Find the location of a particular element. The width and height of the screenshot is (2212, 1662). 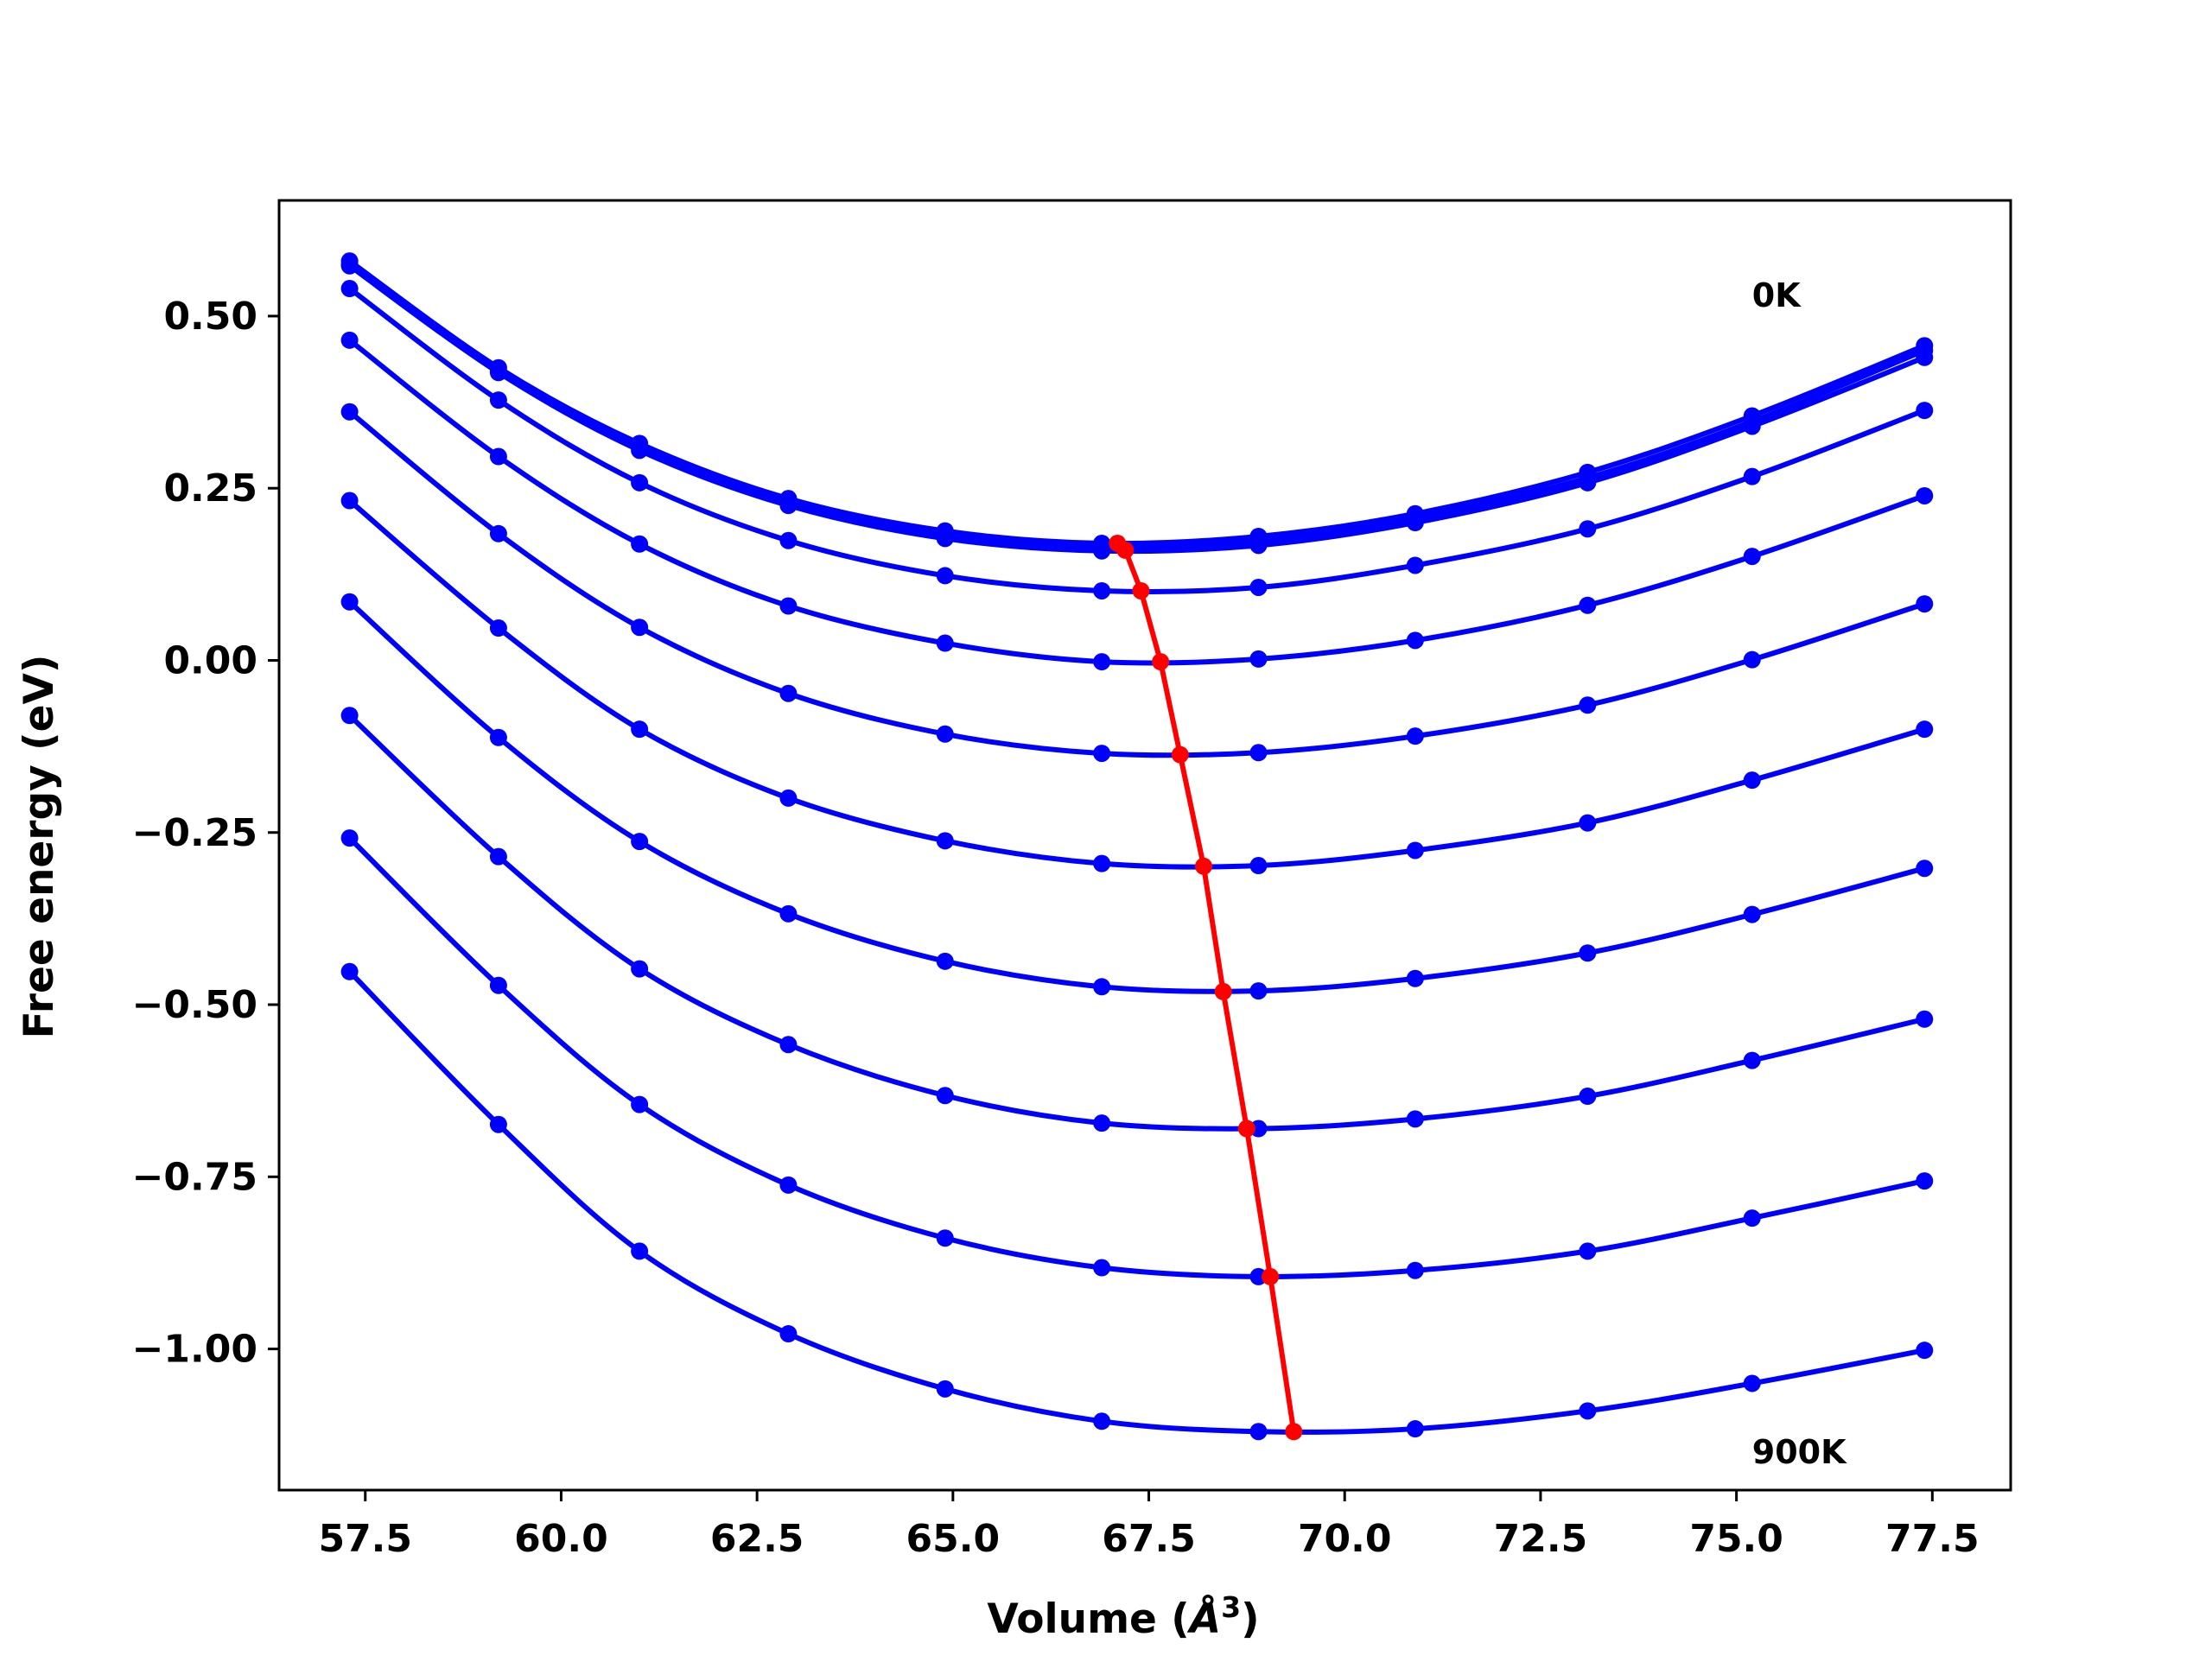

x-tick-label: 70.0 is located at coordinates (1345, 1539).